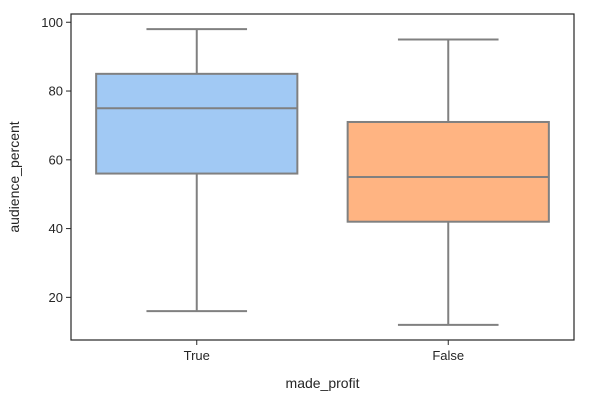 This screenshot has height=402, width=609. I want to click on x-tick-label-true: True, so click(197, 355).